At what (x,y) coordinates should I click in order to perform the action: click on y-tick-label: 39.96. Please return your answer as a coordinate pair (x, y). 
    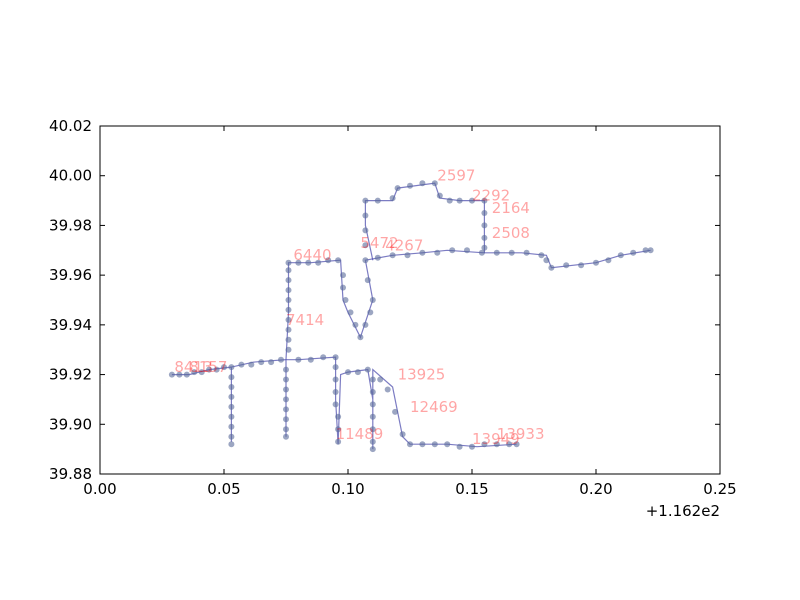
    Looking at the image, I should click on (70, 275).